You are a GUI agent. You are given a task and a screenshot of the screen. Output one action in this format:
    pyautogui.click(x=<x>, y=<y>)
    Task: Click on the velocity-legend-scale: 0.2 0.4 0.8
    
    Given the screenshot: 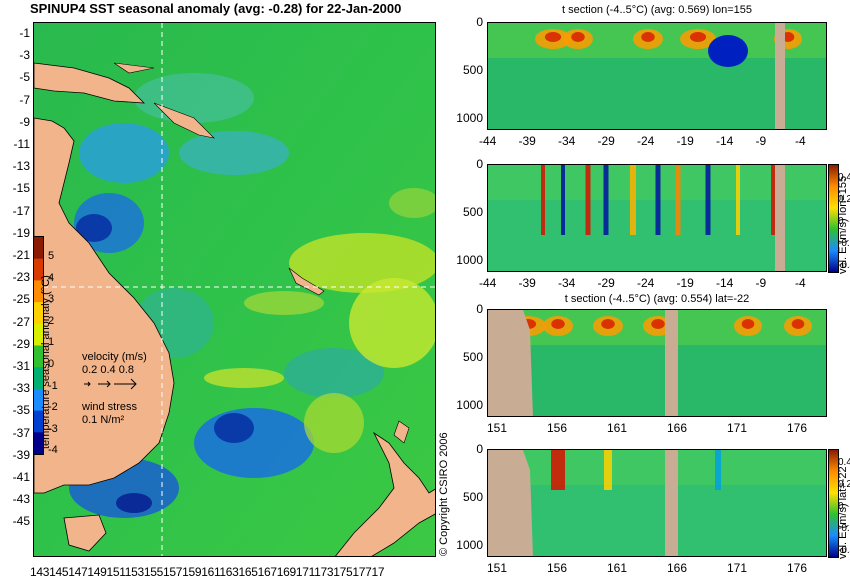 What is the action you would take?
    pyautogui.click(x=108, y=370)
    